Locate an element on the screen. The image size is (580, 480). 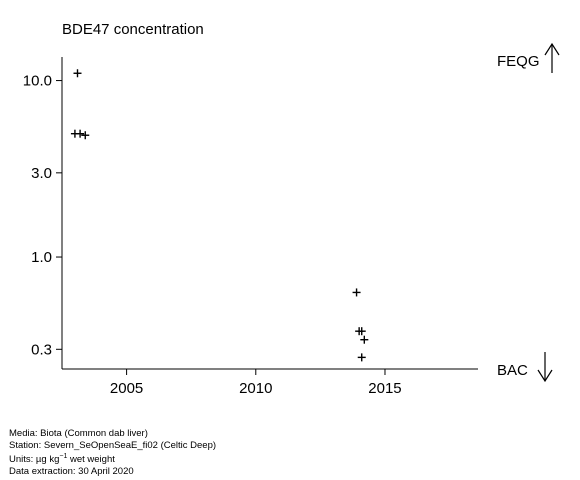
bac-reference: BAC is located at coordinates (525, 367).